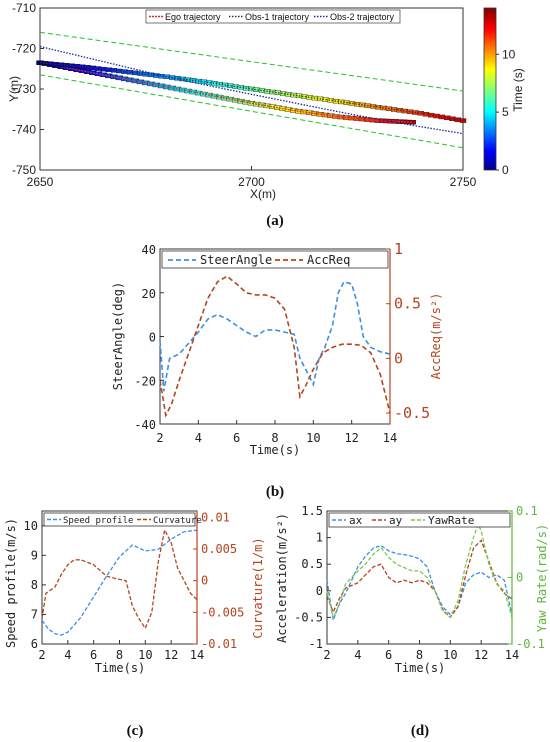 The image size is (550, 742). Describe the element at coordinates (34, 614) in the screenshot. I see `y-tick-label: 7` at that location.